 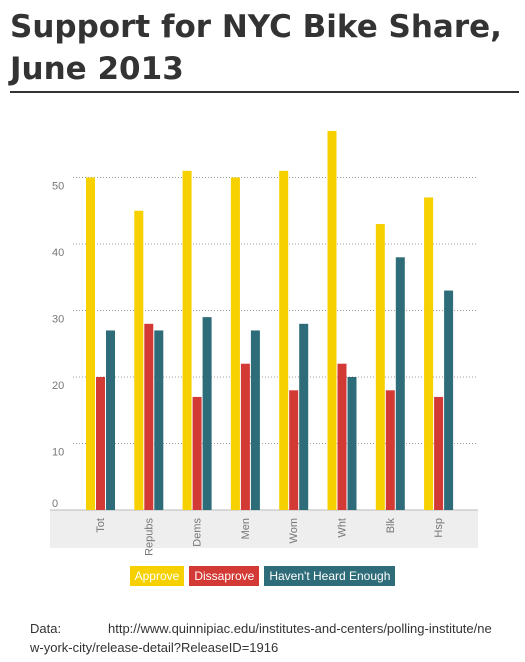 I want to click on x-tick-label: Repubs, so click(x=149, y=537).